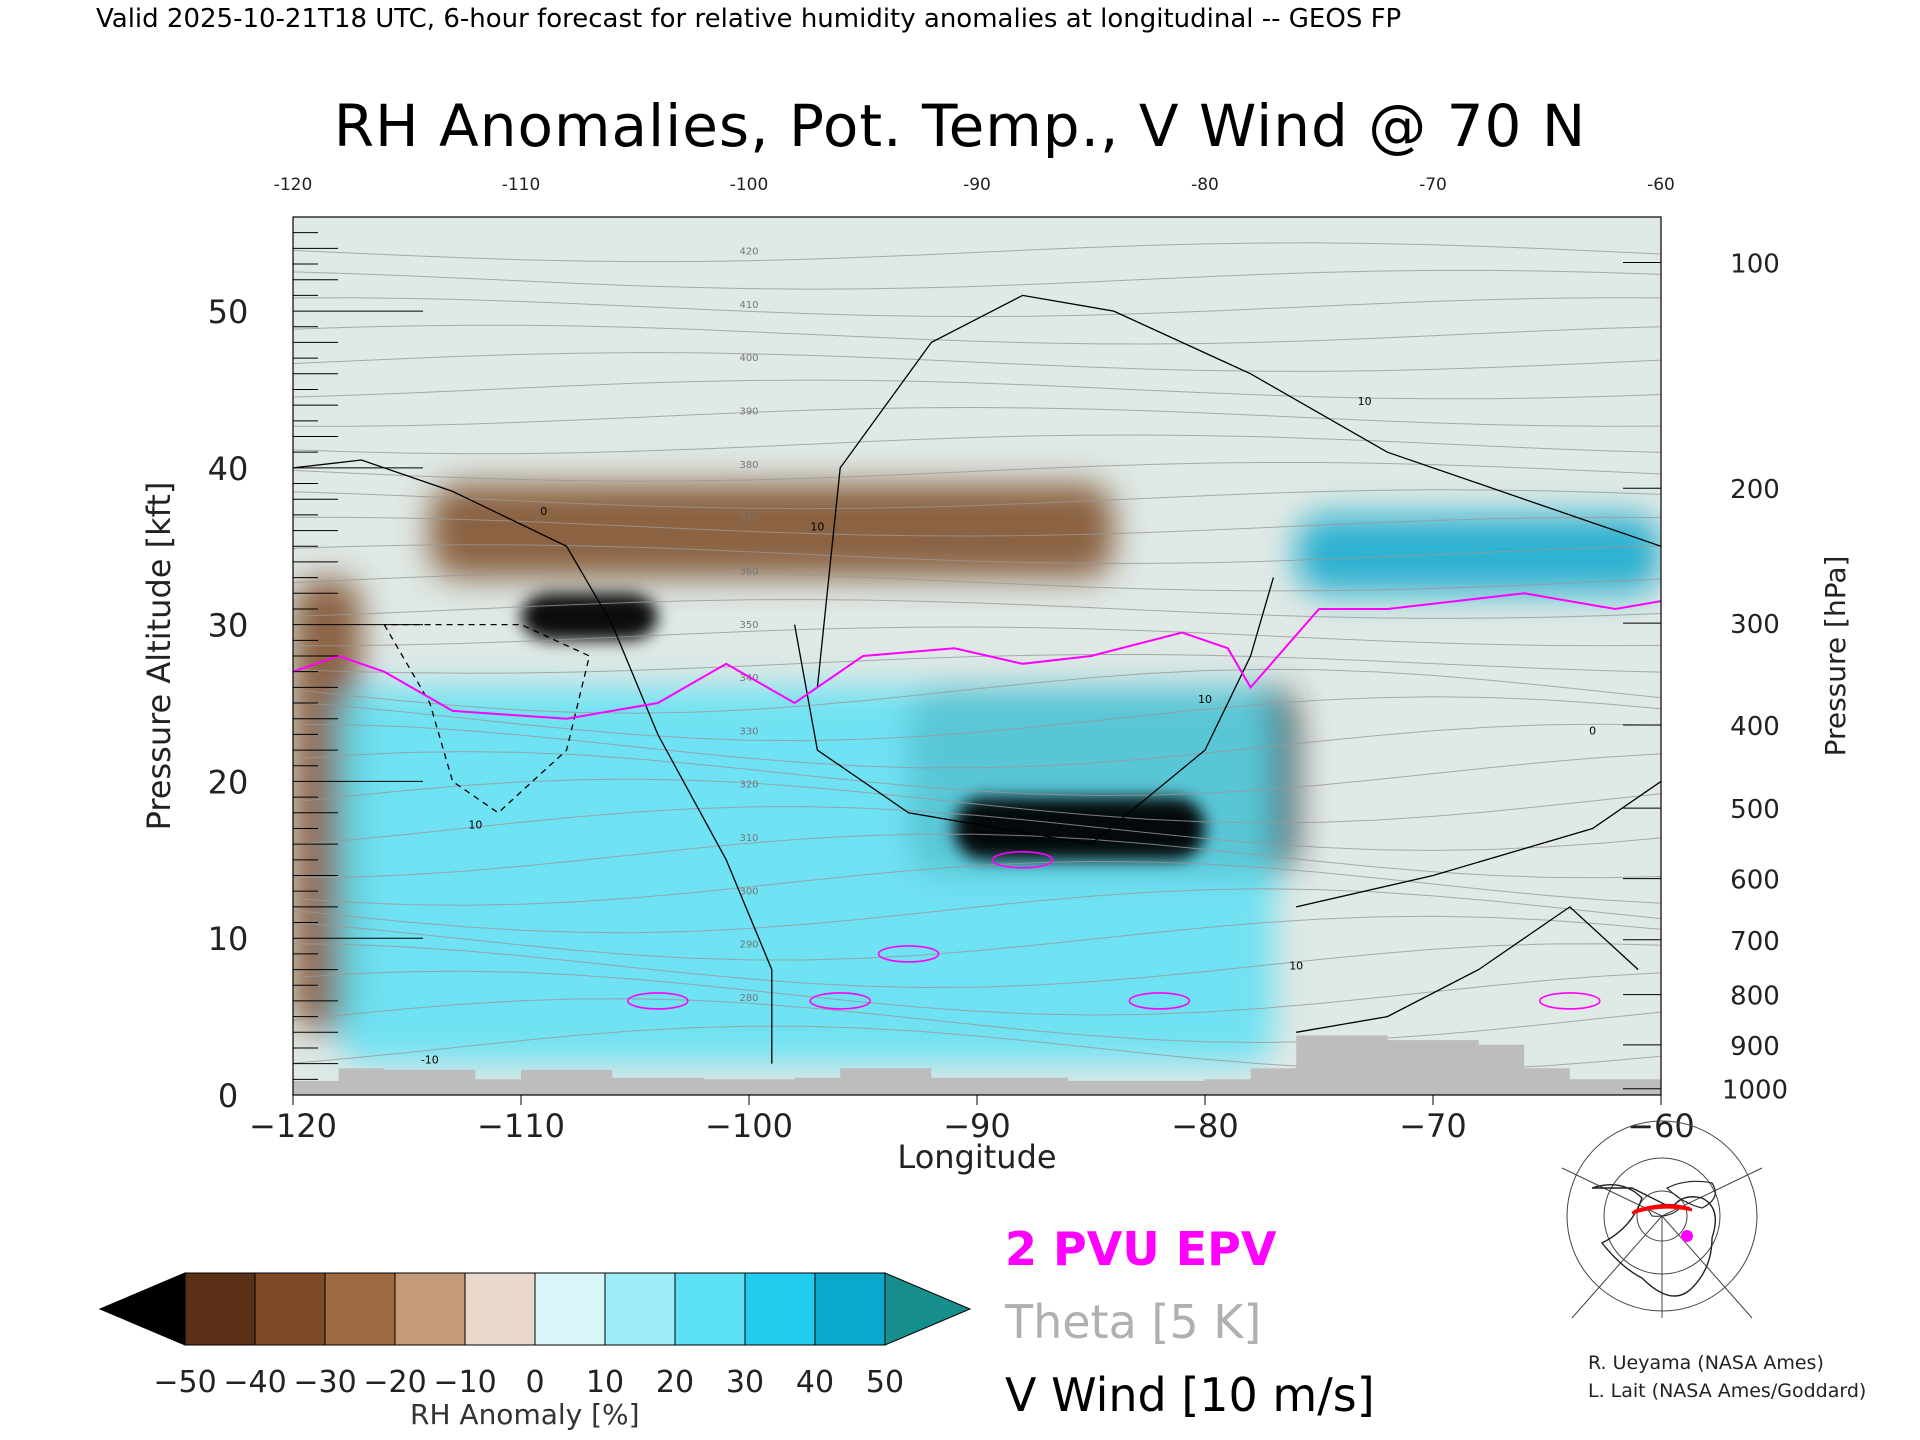 The height and width of the screenshot is (1440, 1920). Describe the element at coordinates (293, 1126) in the screenshot. I see `x-tick-label: −120` at that location.